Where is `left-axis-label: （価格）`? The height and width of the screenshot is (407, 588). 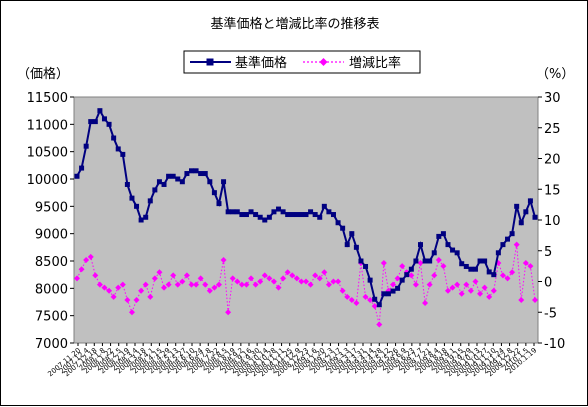 left-axis-label: （価格） is located at coordinates (43, 74).